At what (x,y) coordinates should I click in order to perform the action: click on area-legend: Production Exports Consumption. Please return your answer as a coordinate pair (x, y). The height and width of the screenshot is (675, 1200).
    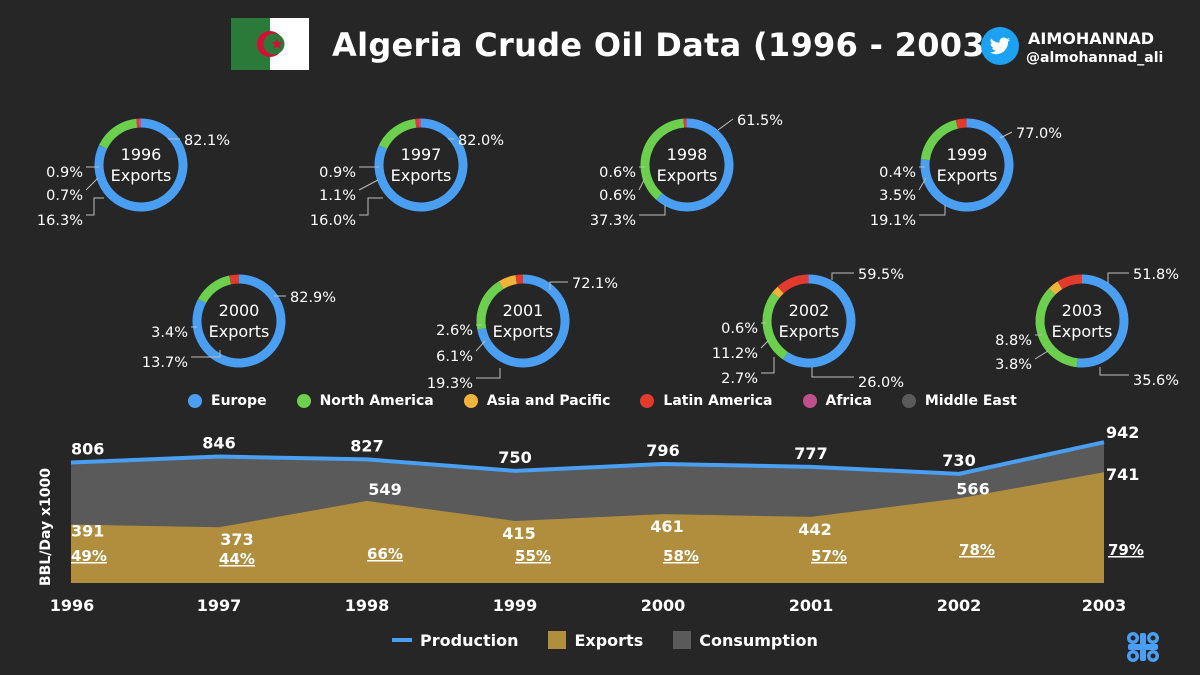
    Looking at the image, I should click on (620, 640).